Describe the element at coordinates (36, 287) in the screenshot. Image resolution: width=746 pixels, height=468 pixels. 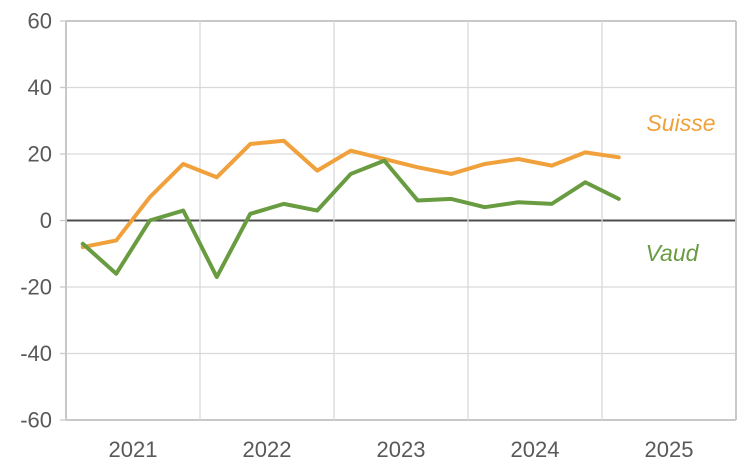
I see `y-tick-label: -20` at that location.